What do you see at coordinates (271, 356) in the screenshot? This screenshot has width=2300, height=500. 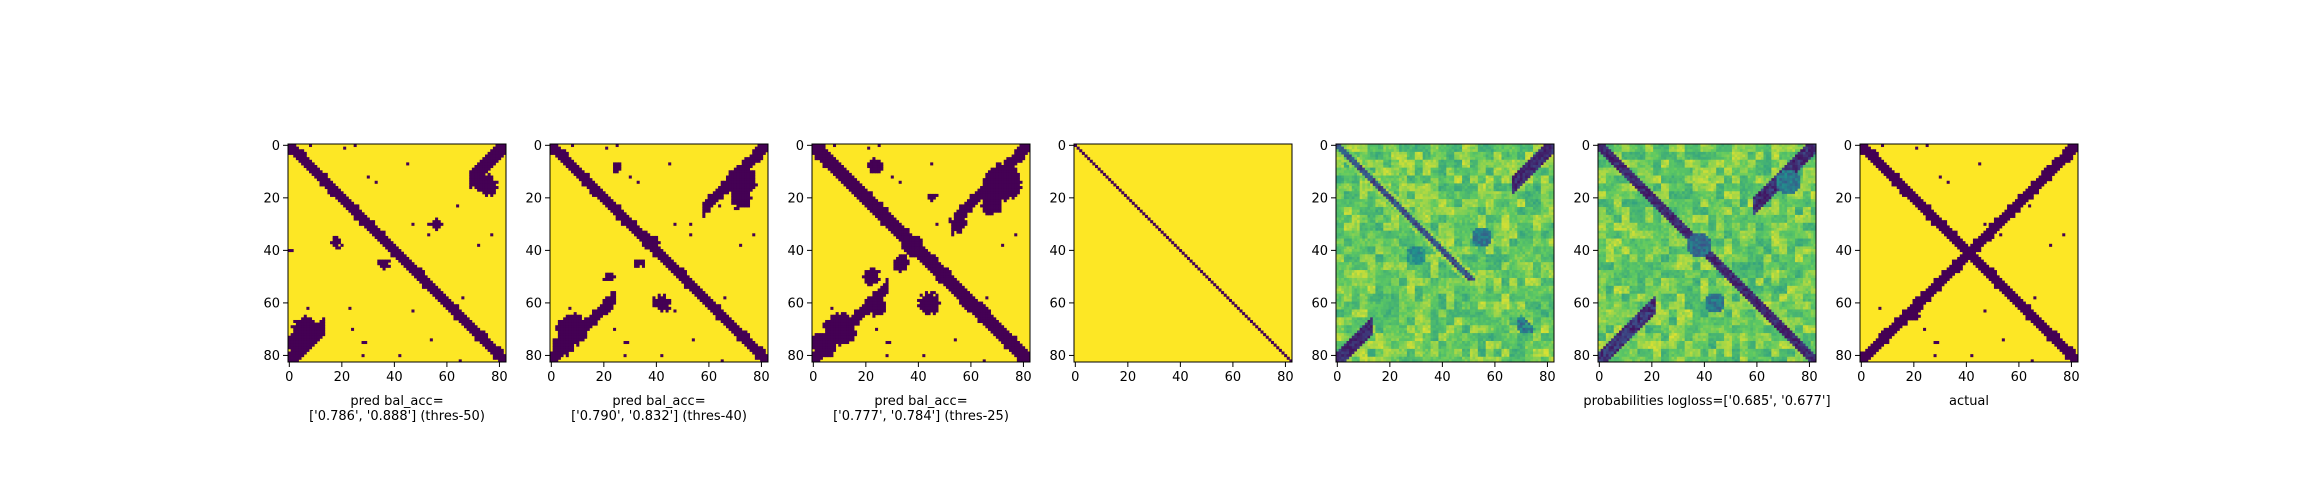 I see `y-tick-label: 80` at bounding box center [271, 356].